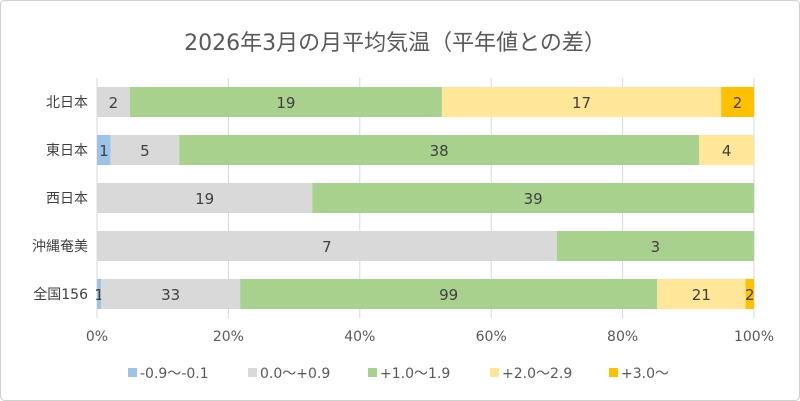 The image size is (800, 401). Describe the element at coordinates (537, 374) in the screenshot. I see `legend-label: +2.0〜2.9` at that location.